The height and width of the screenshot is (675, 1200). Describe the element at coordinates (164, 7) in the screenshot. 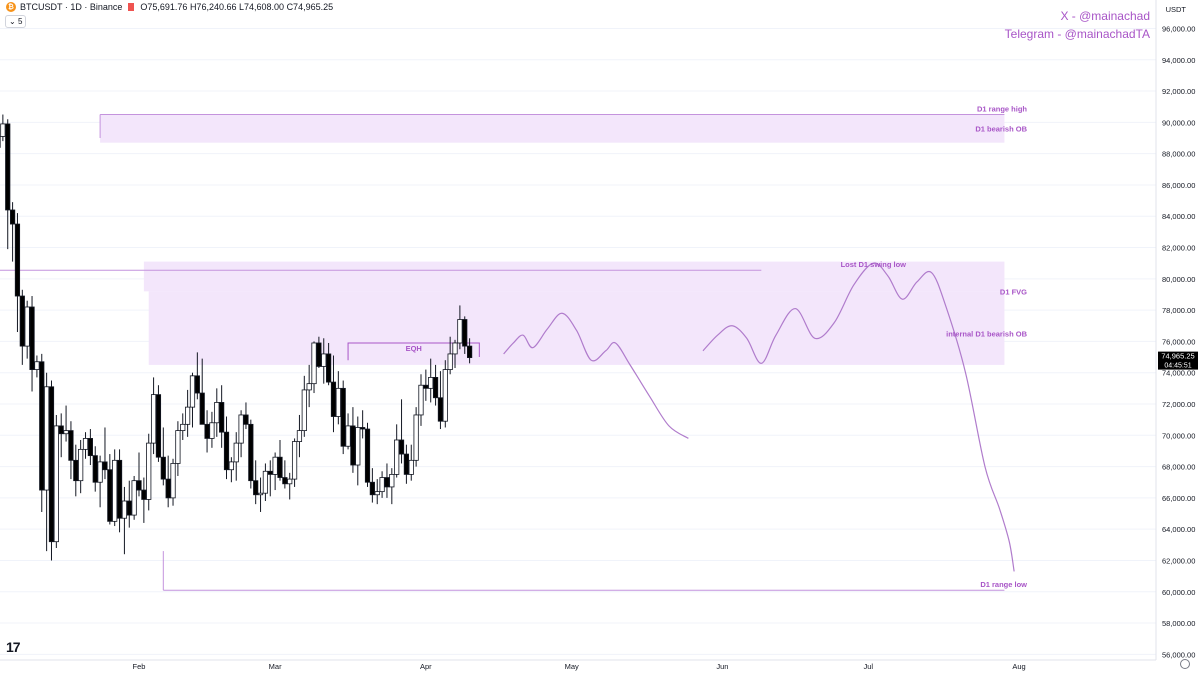

I see `ohlc-open: O75,691.76` at that location.